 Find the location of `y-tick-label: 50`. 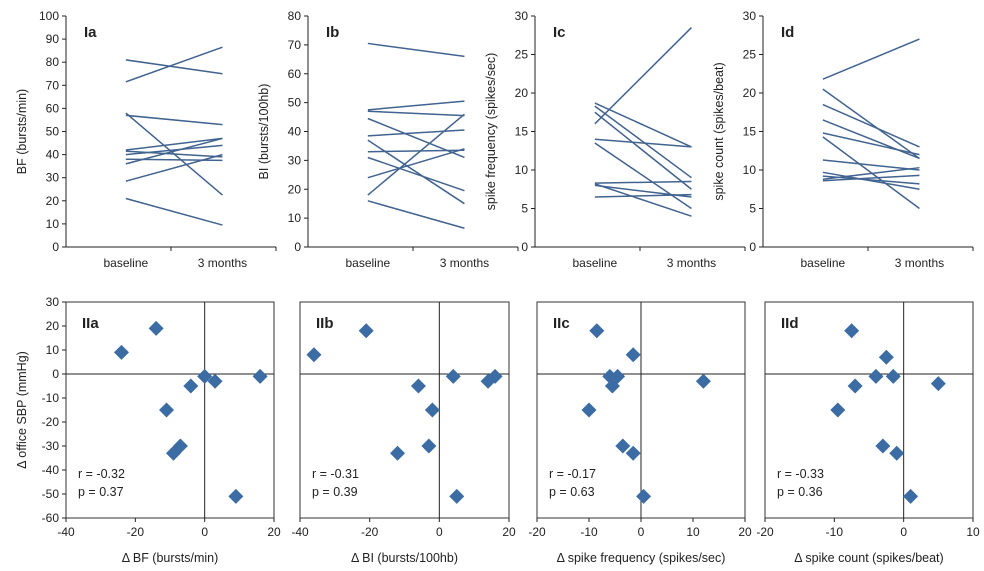

y-tick-label: 50 is located at coordinates (295, 103).